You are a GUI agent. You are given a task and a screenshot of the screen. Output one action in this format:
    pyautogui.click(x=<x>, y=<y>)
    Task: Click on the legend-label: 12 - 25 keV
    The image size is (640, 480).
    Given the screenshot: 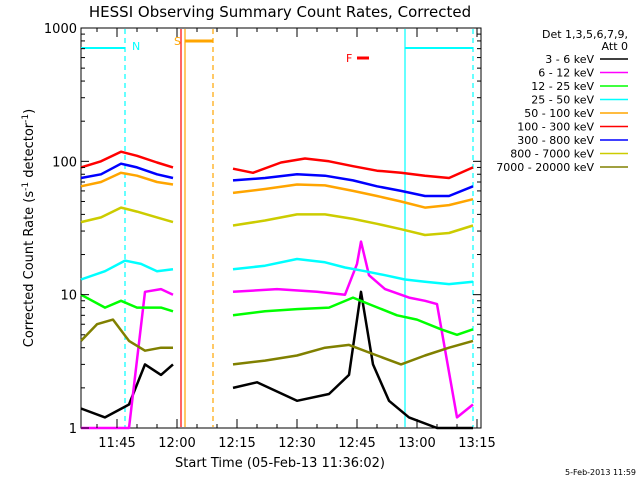 What is the action you would take?
    pyautogui.click(x=562, y=86)
    